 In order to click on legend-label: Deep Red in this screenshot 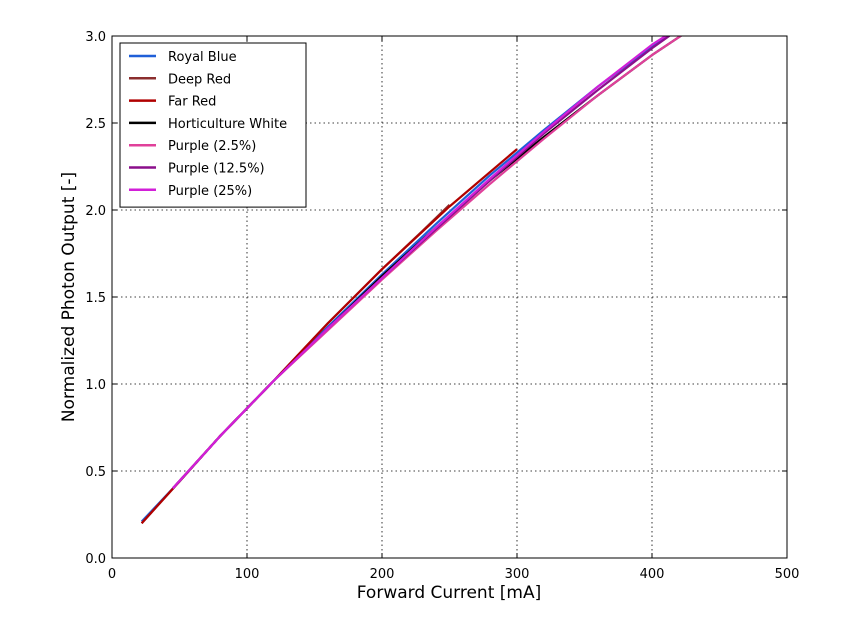, I will do `click(199, 79)`.